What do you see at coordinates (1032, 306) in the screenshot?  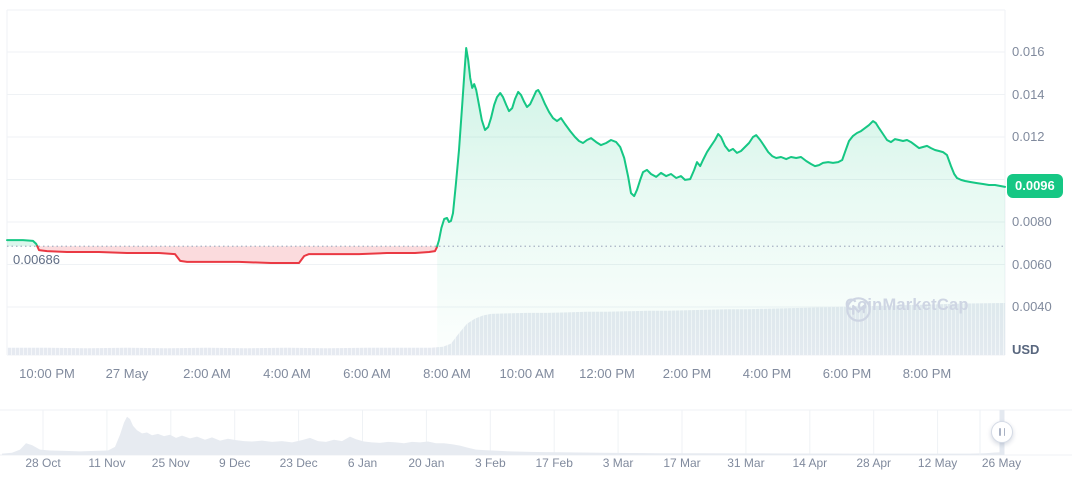 I see `y-axis-tick-label: 0.0040` at bounding box center [1032, 306].